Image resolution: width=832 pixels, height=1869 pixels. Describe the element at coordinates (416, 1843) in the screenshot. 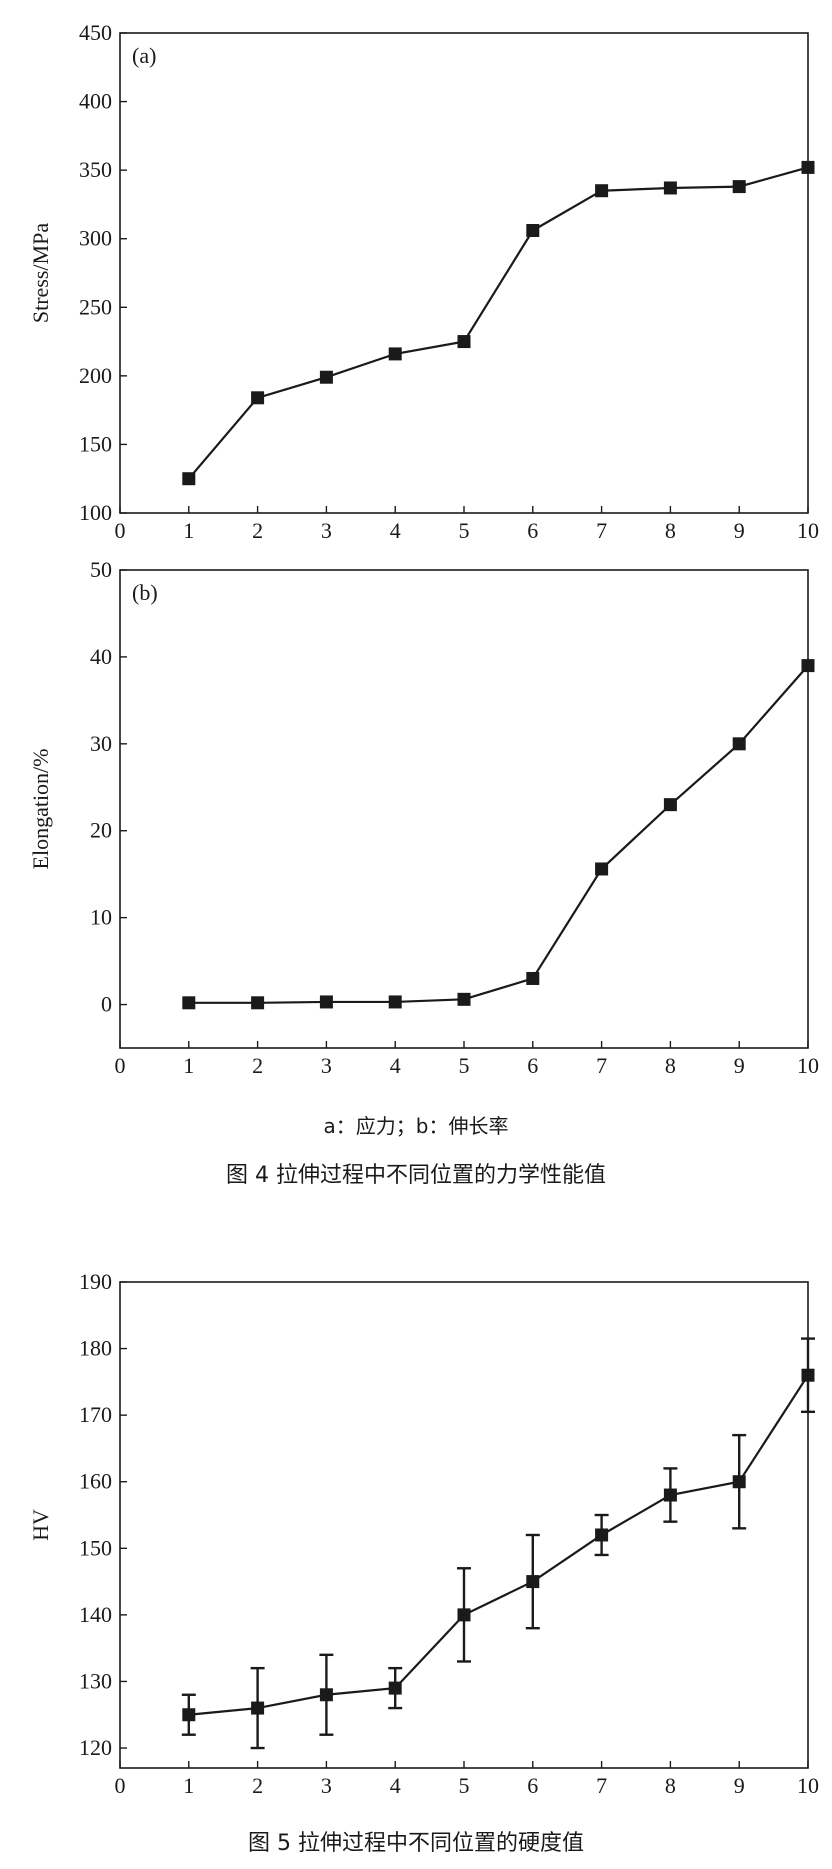

I see `figure5-caption: 图 5 拉伸过程中不同位置的硬度值` at that location.